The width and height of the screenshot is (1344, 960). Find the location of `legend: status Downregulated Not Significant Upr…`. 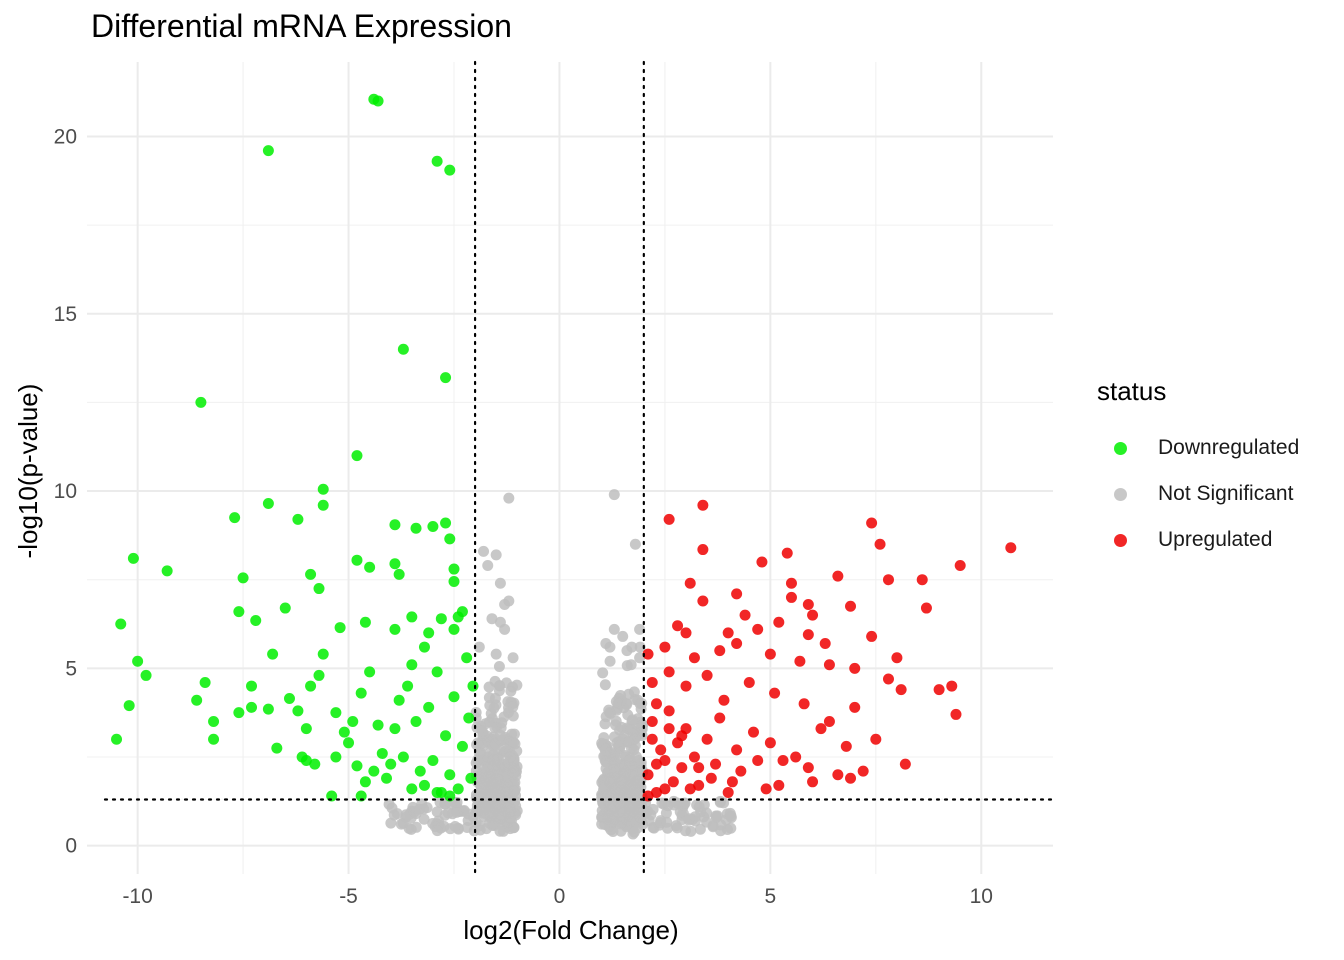

legend: status Downregulated Not Significant Upr… is located at coordinates (1198, 469).